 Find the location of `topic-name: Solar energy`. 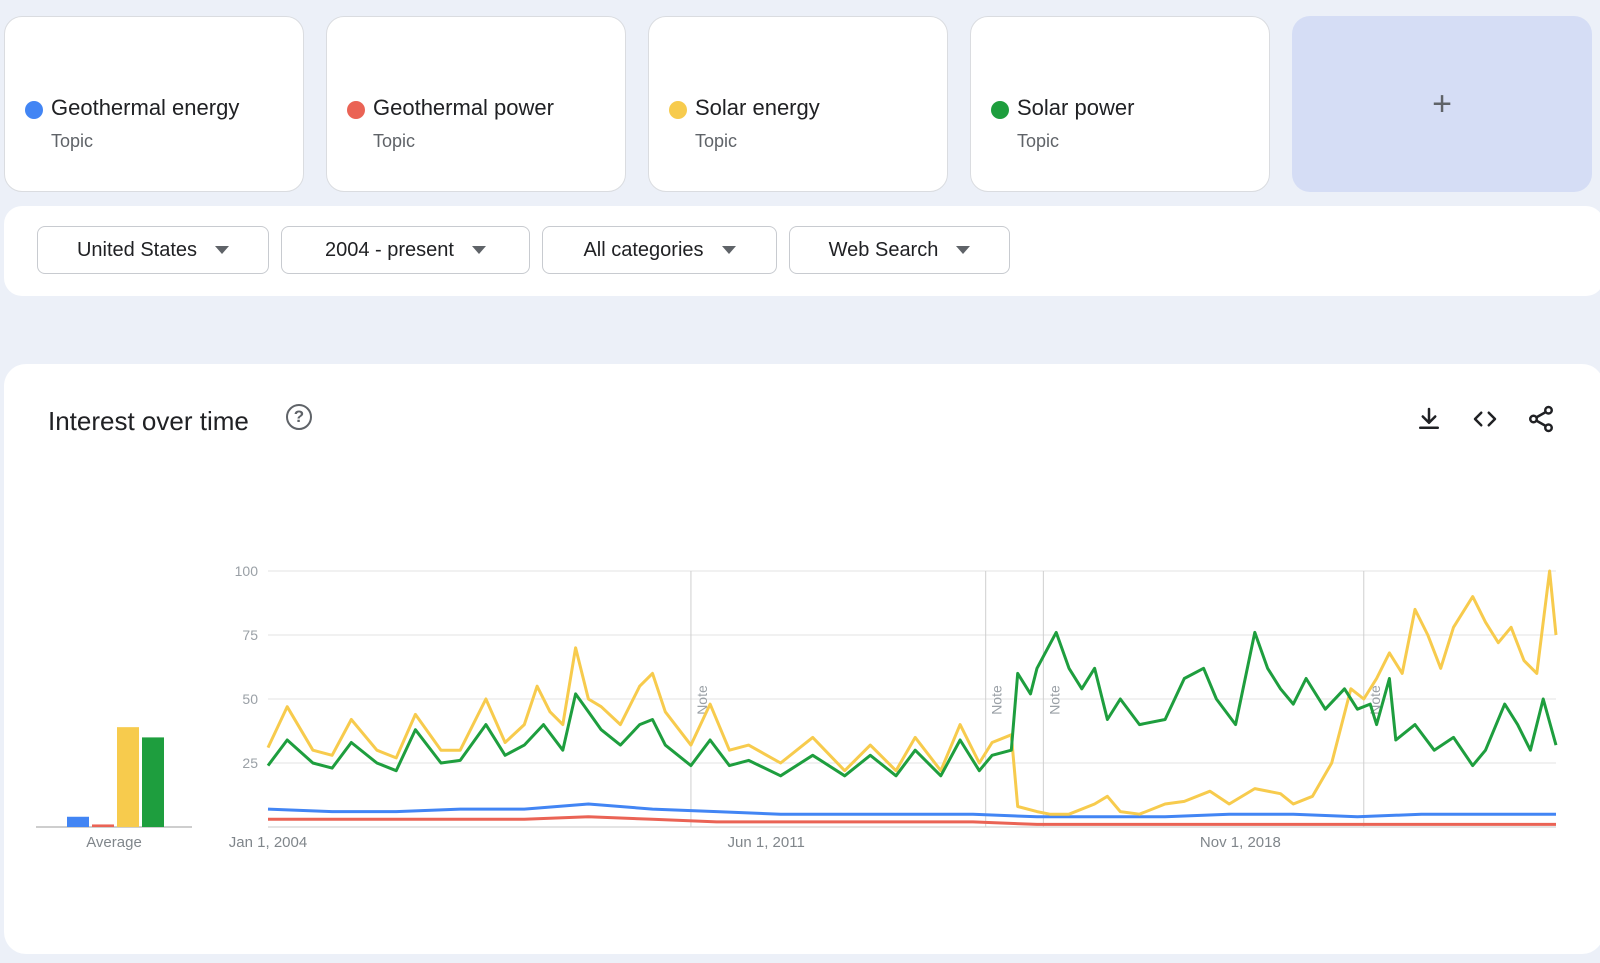

topic-name: Solar energy is located at coordinates (757, 107).